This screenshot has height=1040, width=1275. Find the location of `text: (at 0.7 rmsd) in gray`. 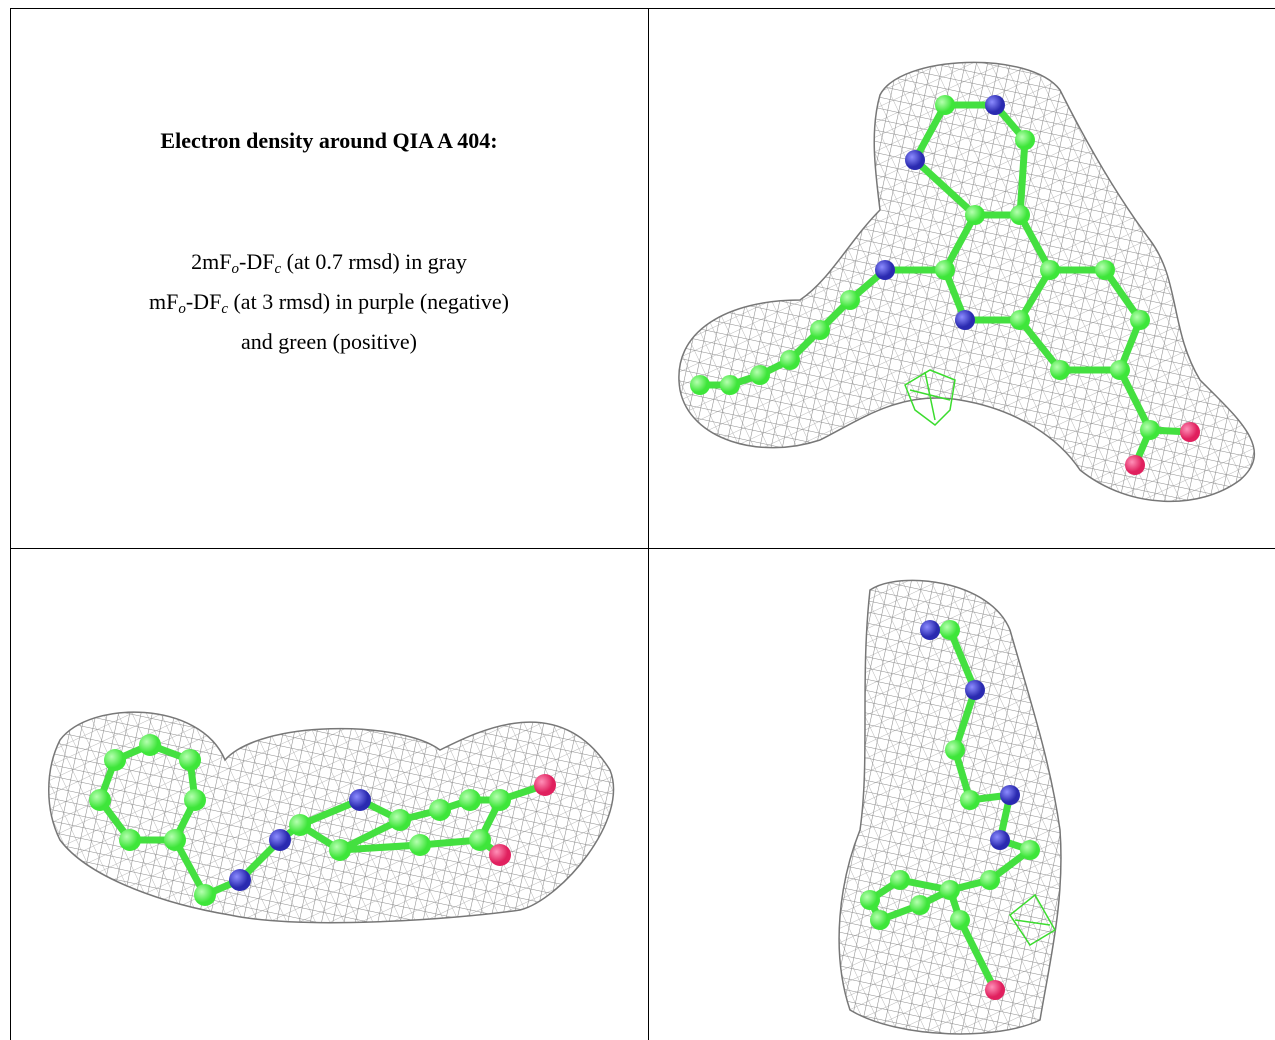

text: (at 0.7 rmsd) in gray is located at coordinates (374, 261).